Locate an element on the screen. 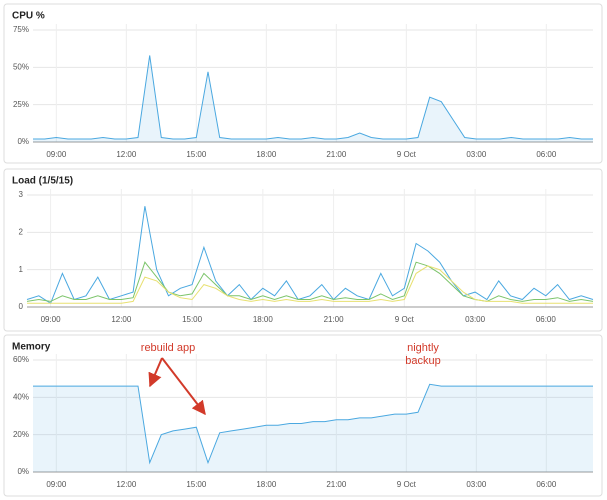  chart-title: Memory is located at coordinates (31, 347).